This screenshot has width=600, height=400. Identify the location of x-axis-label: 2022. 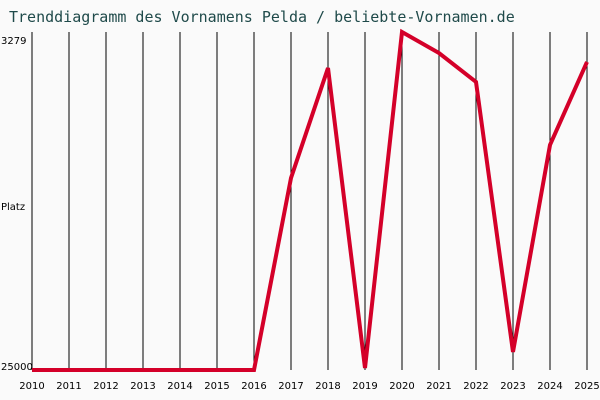
(476, 386).